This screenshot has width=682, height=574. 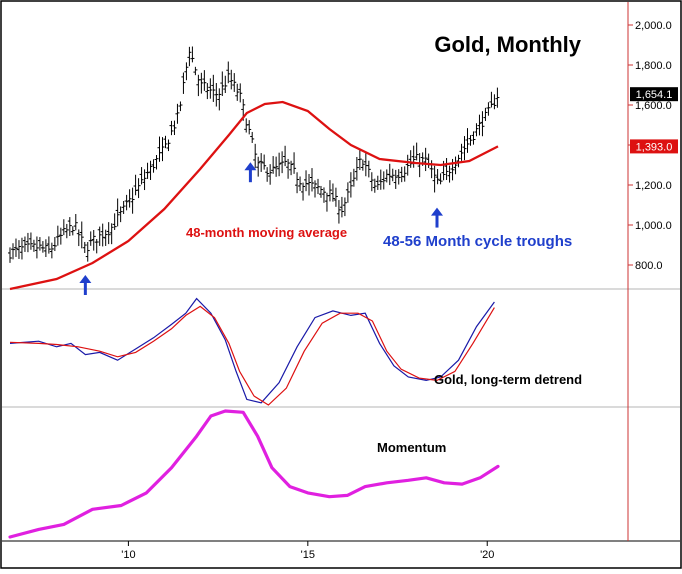 I want to click on ma-value-box, so click(x=654, y=146).